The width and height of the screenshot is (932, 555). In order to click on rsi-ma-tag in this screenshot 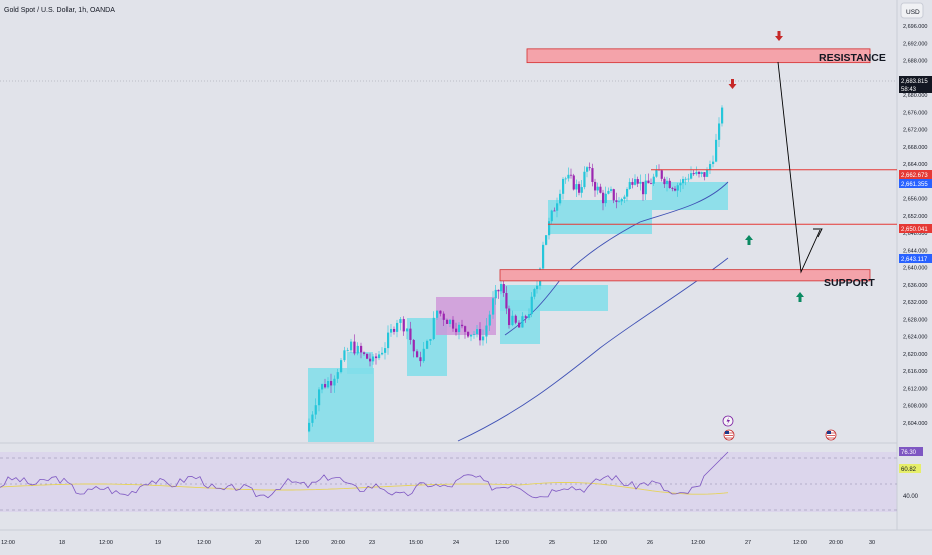, I will do `click(910, 468)`.